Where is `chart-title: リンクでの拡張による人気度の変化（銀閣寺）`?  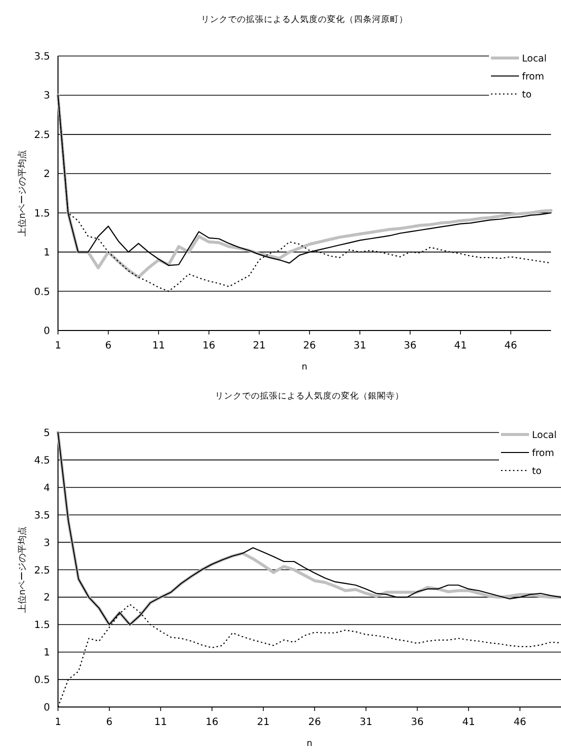 chart-title: リンクでの拡張による人気度の変化（銀閣寺） is located at coordinates (309, 396).